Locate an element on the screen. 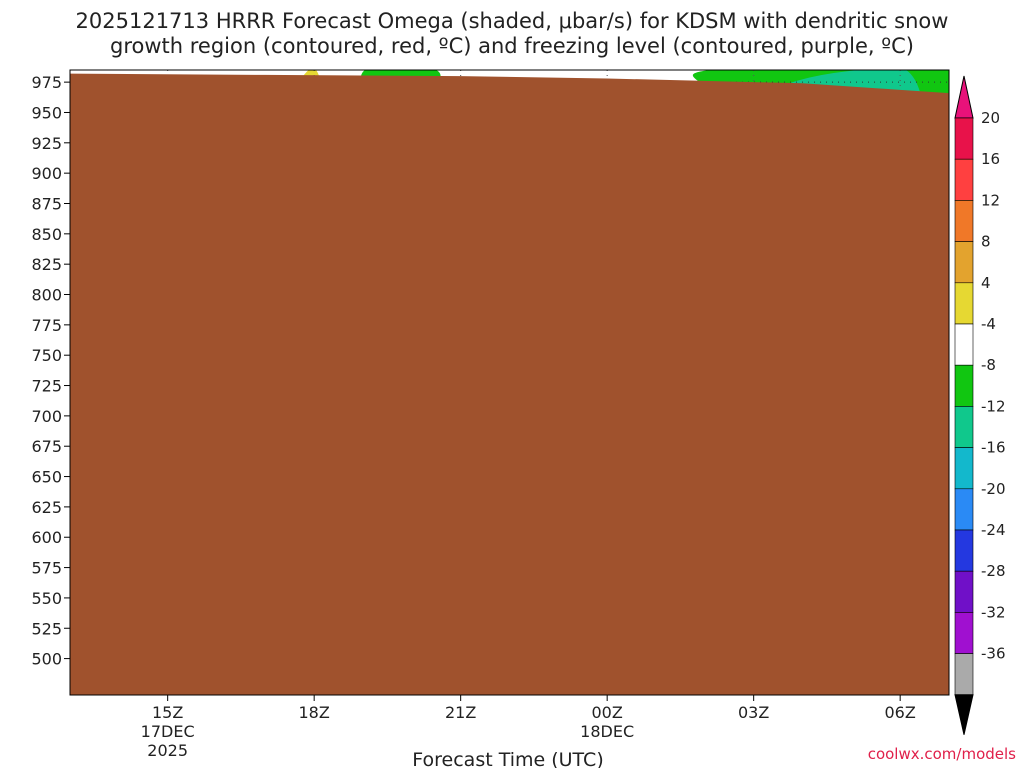 This screenshot has height=768, width=1024. colorbar-overflow-triangle is located at coordinates (964, 97).